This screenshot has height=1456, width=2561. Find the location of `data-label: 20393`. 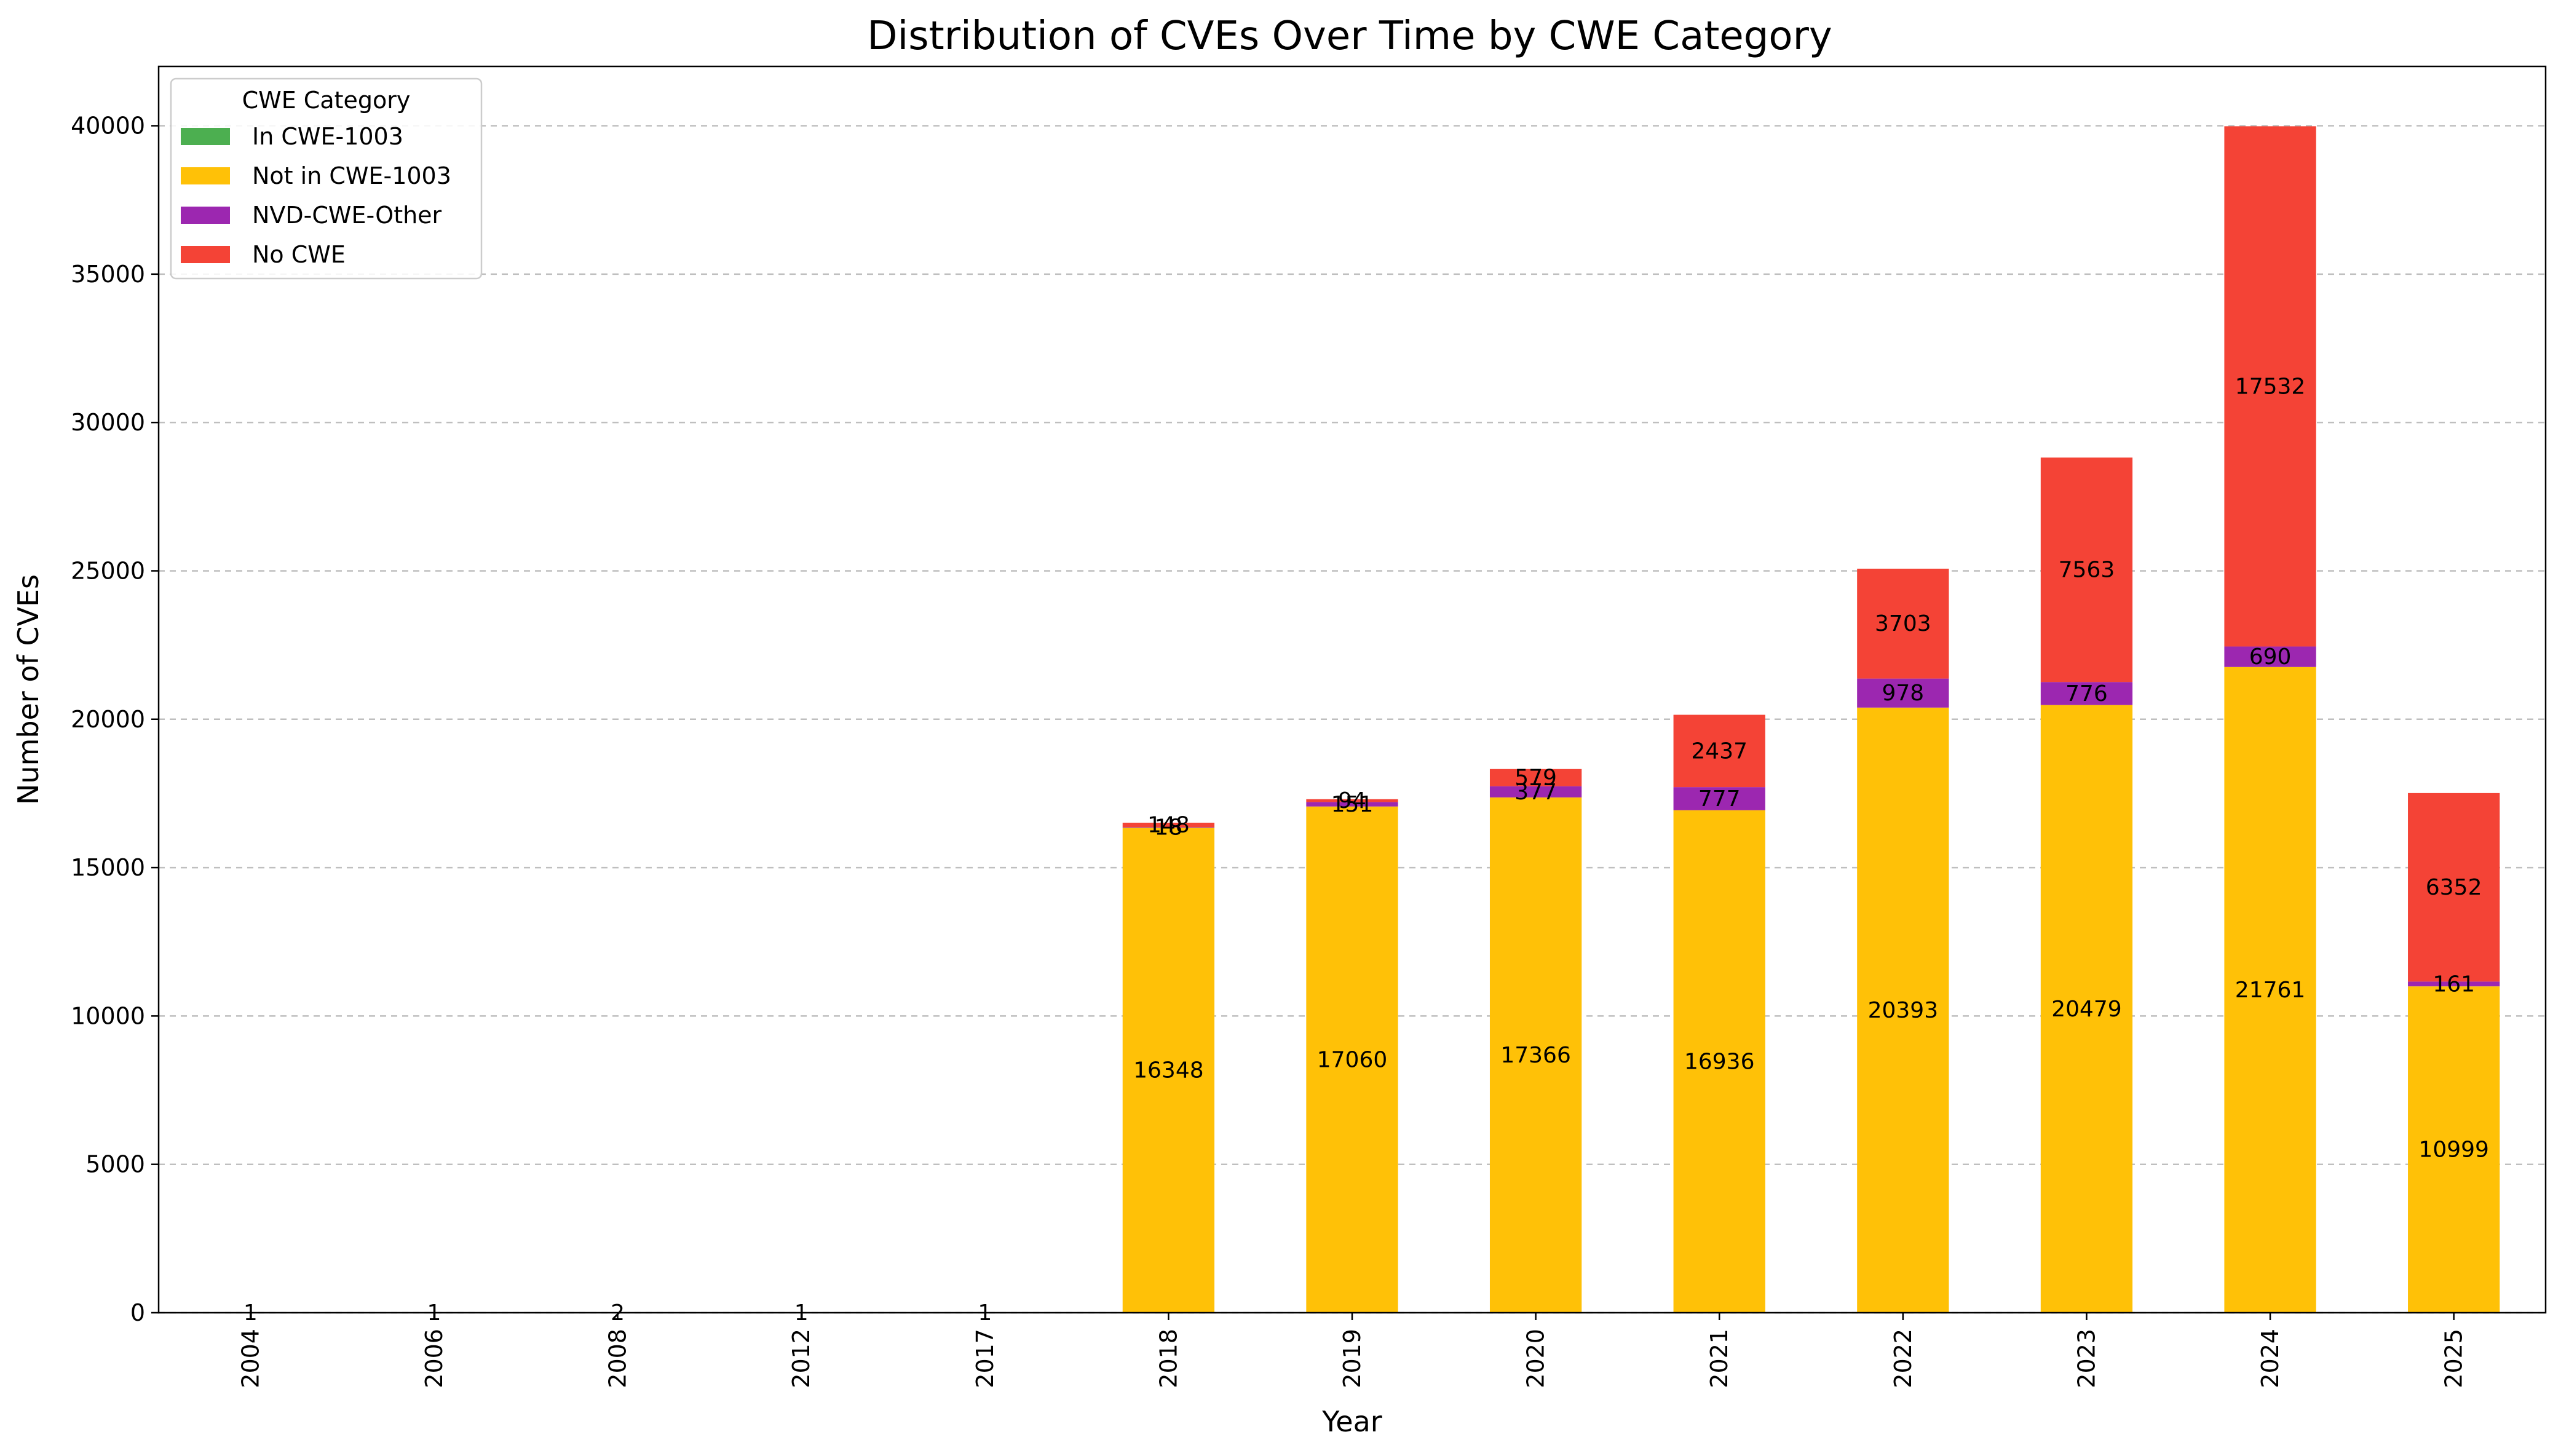

data-label: 20393 is located at coordinates (1903, 1011).